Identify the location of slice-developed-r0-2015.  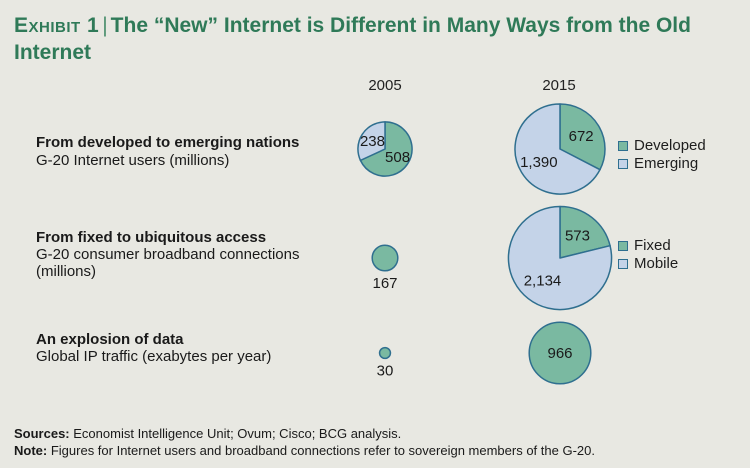
(582, 137).